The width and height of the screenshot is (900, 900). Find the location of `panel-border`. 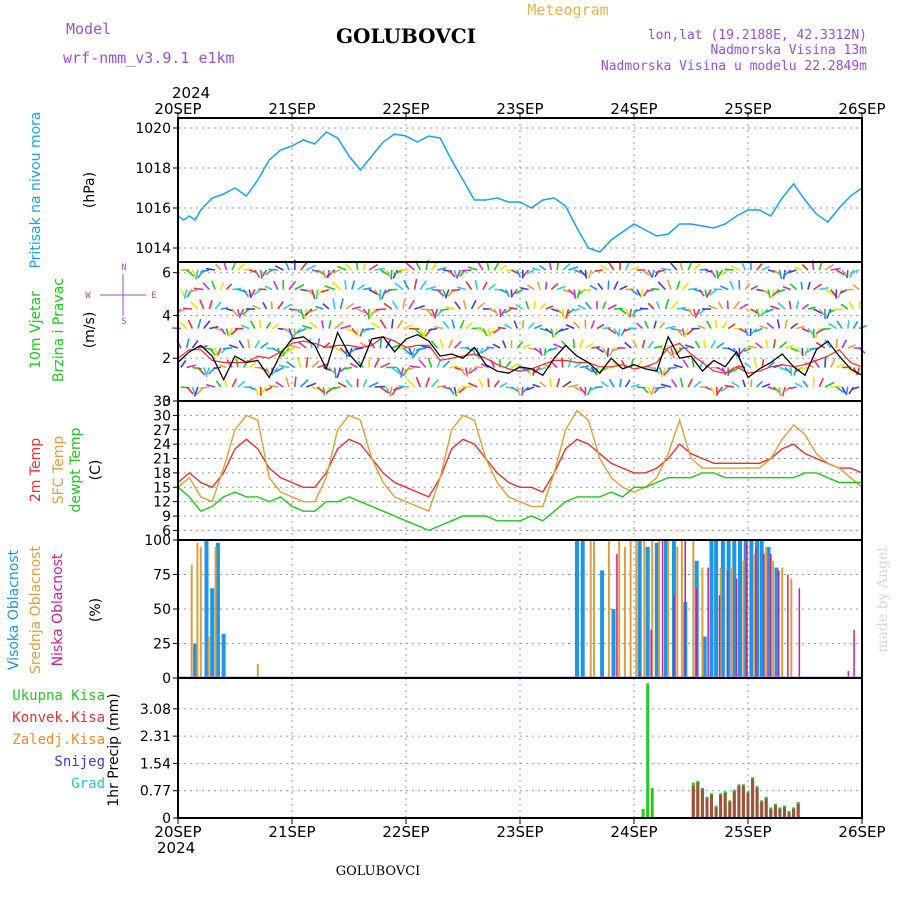

panel-border is located at coordinates (520, 748).